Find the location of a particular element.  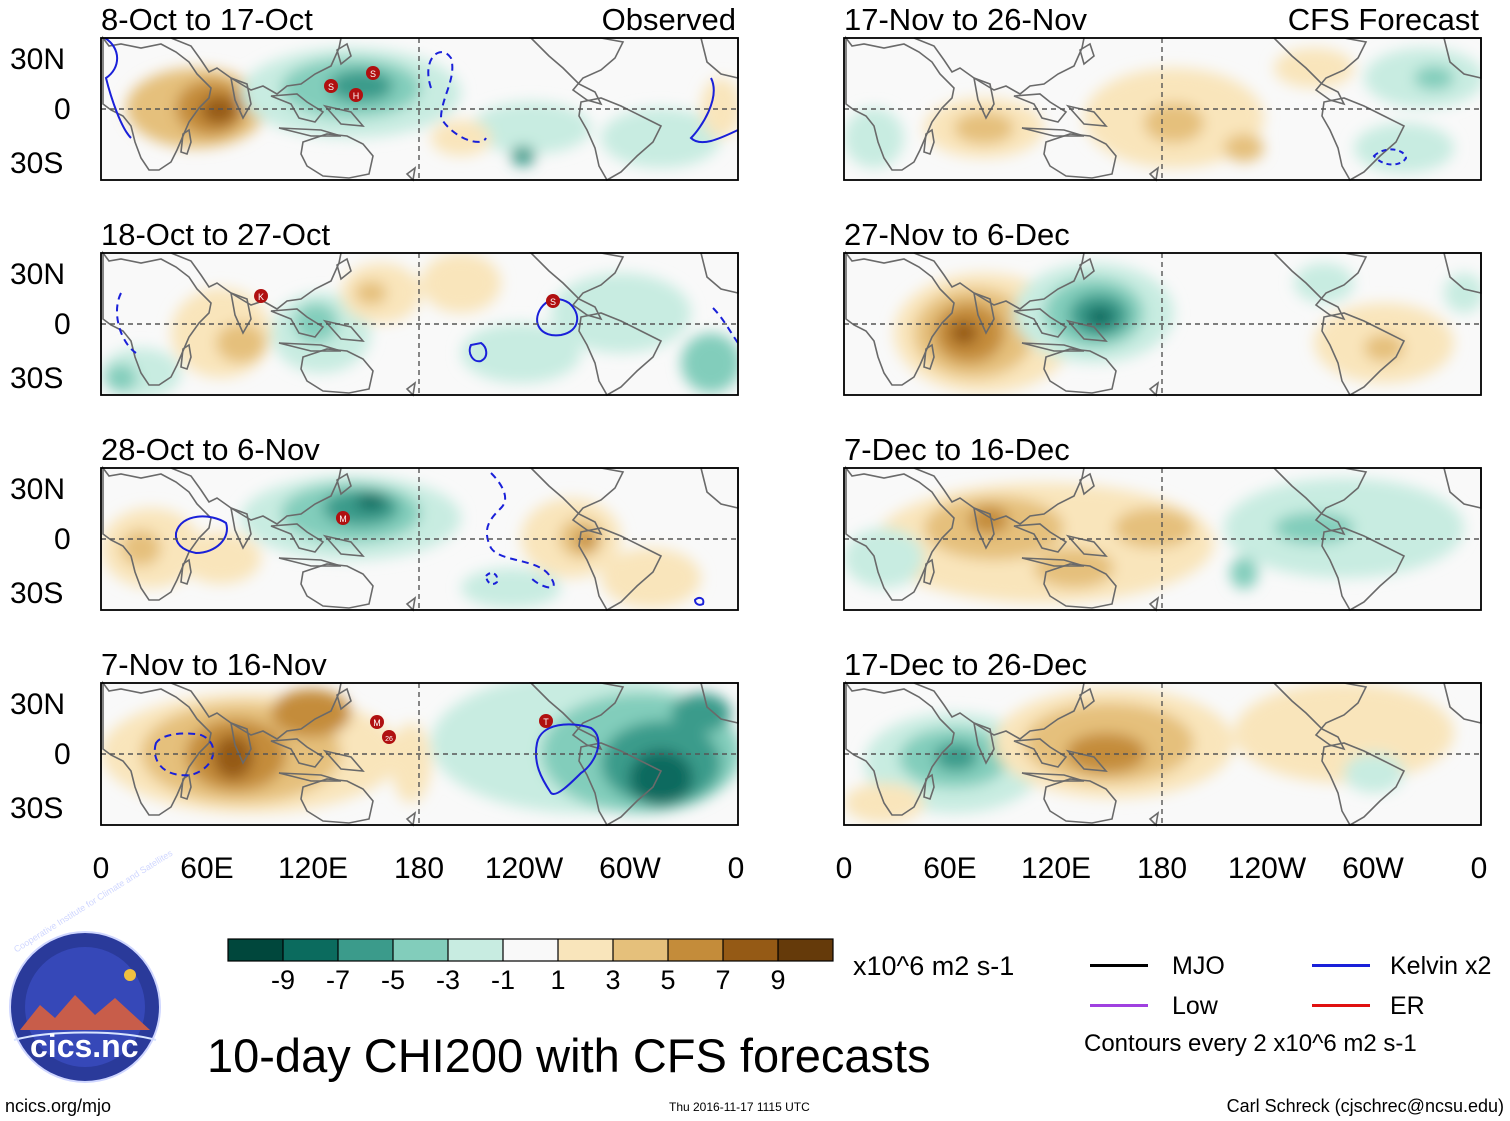

legend-line-low is located at coordinates (1119, 1005).